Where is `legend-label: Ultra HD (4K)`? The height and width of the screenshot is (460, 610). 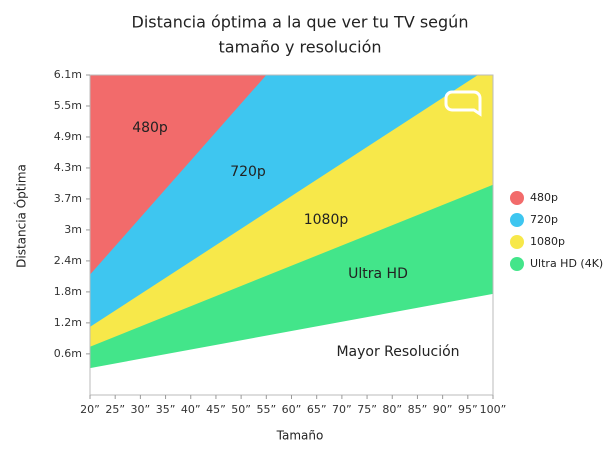 legend-label: Ultra HD (4K) is located at coordinates (566, 263).